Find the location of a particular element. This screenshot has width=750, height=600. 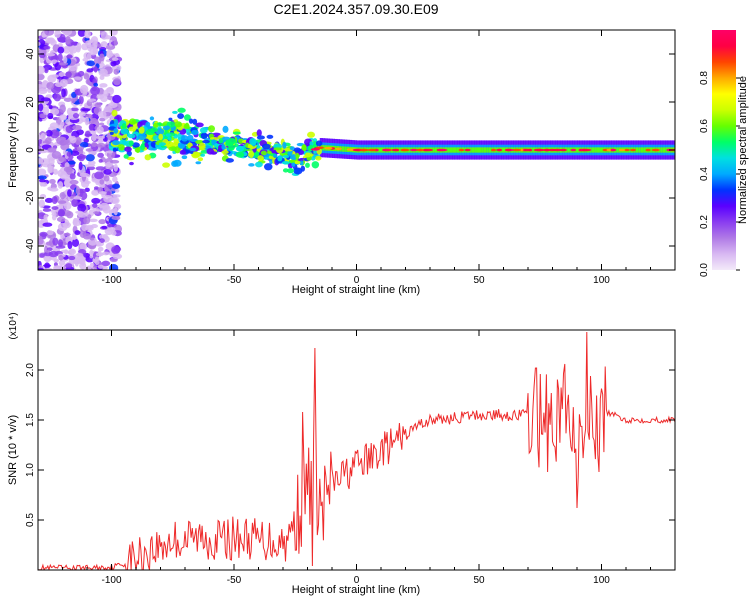

y-tick-label: 0 is located at coordinates (30, 150).